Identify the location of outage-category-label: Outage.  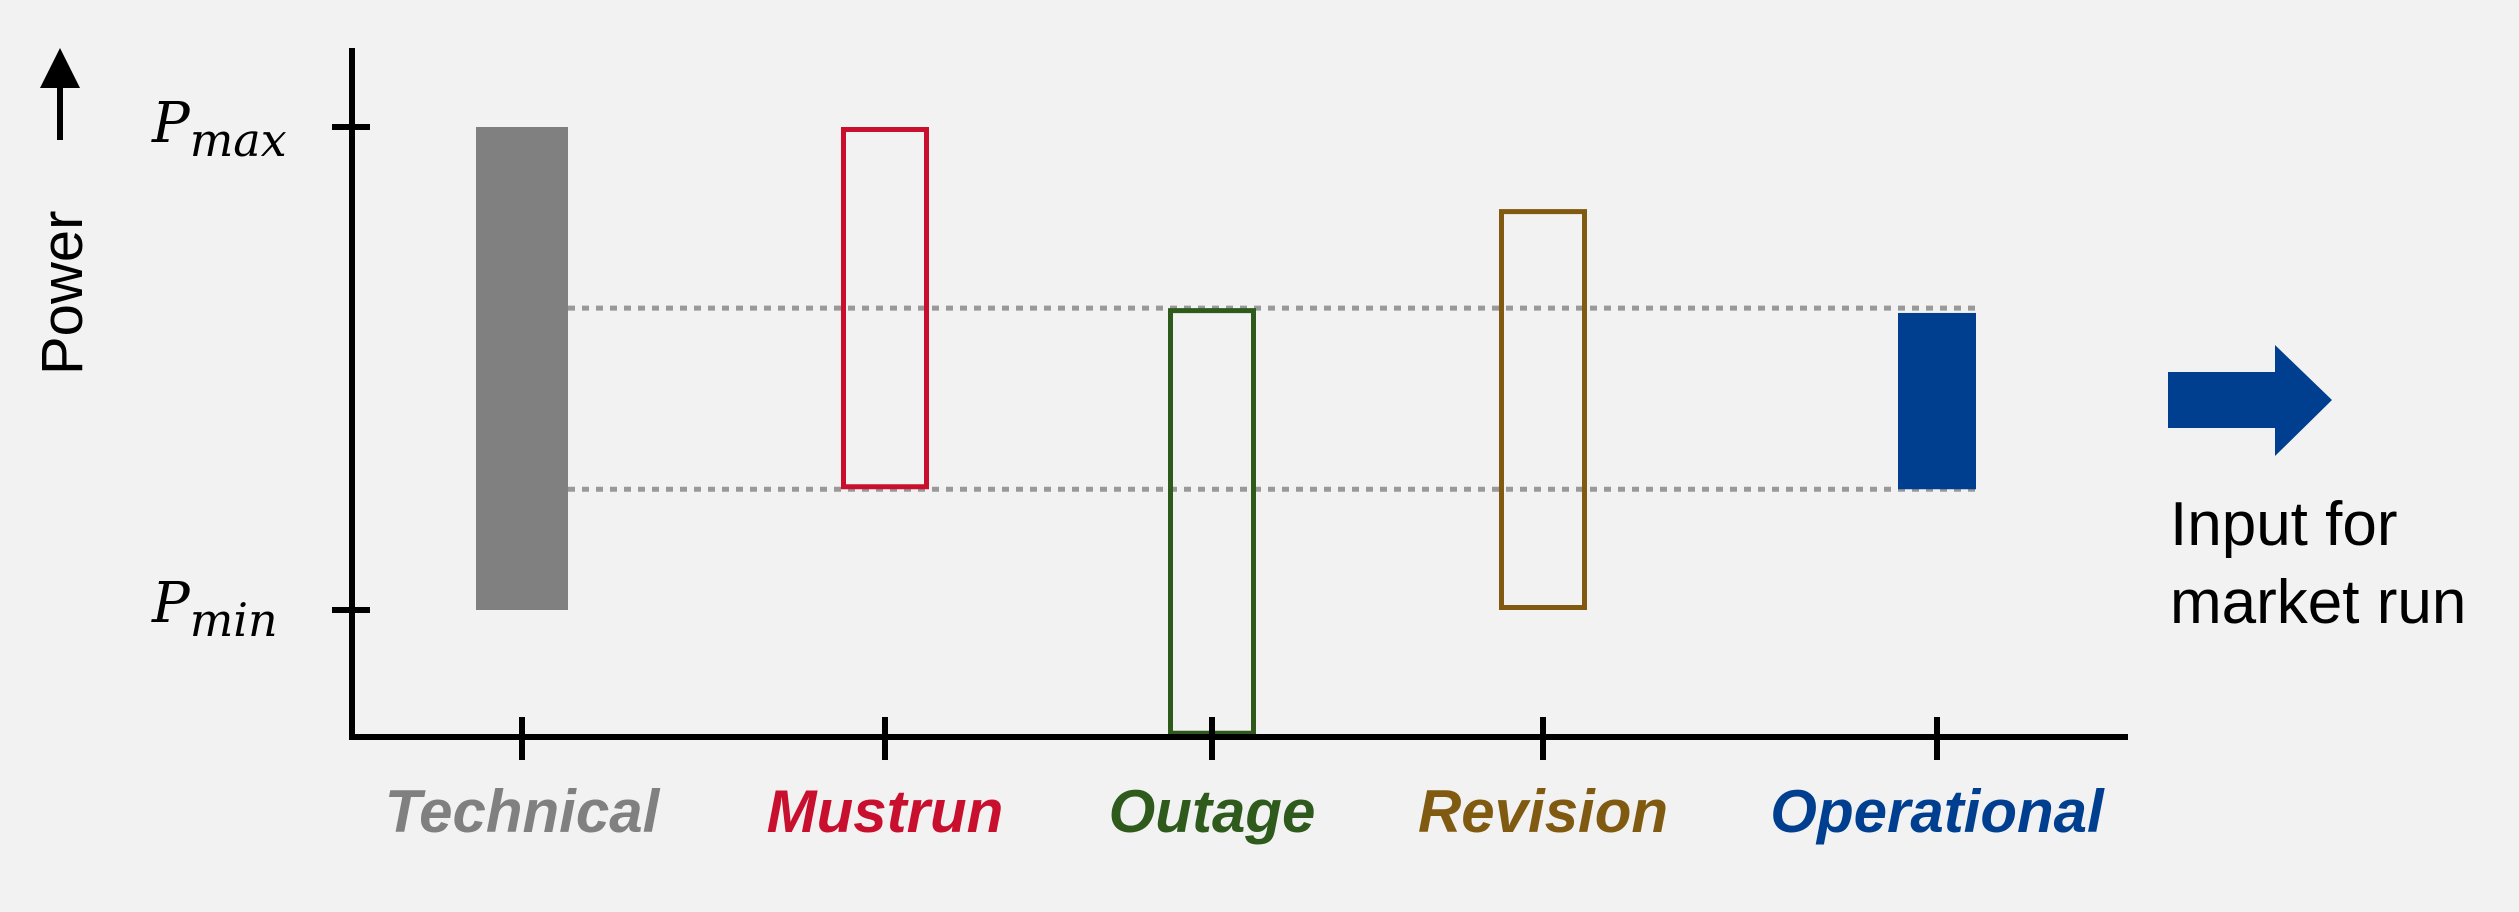
(1212, 811).